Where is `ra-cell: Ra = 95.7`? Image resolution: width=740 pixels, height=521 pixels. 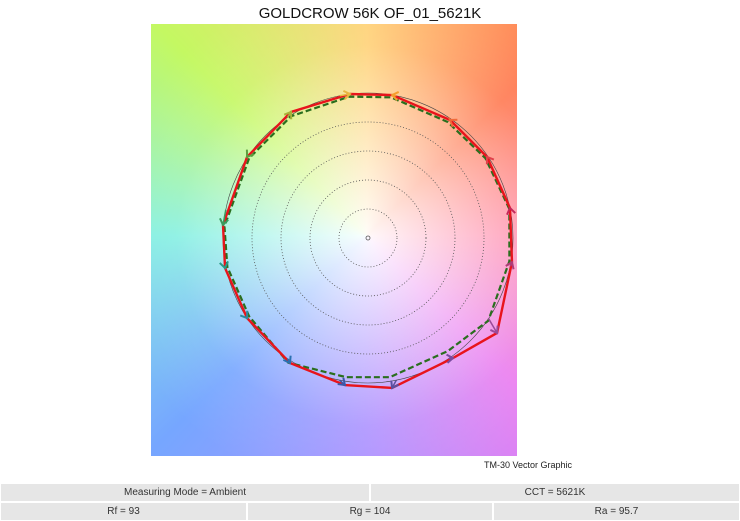 ra-cell: Ra = 95.7 is located at coordinates (616, 511).